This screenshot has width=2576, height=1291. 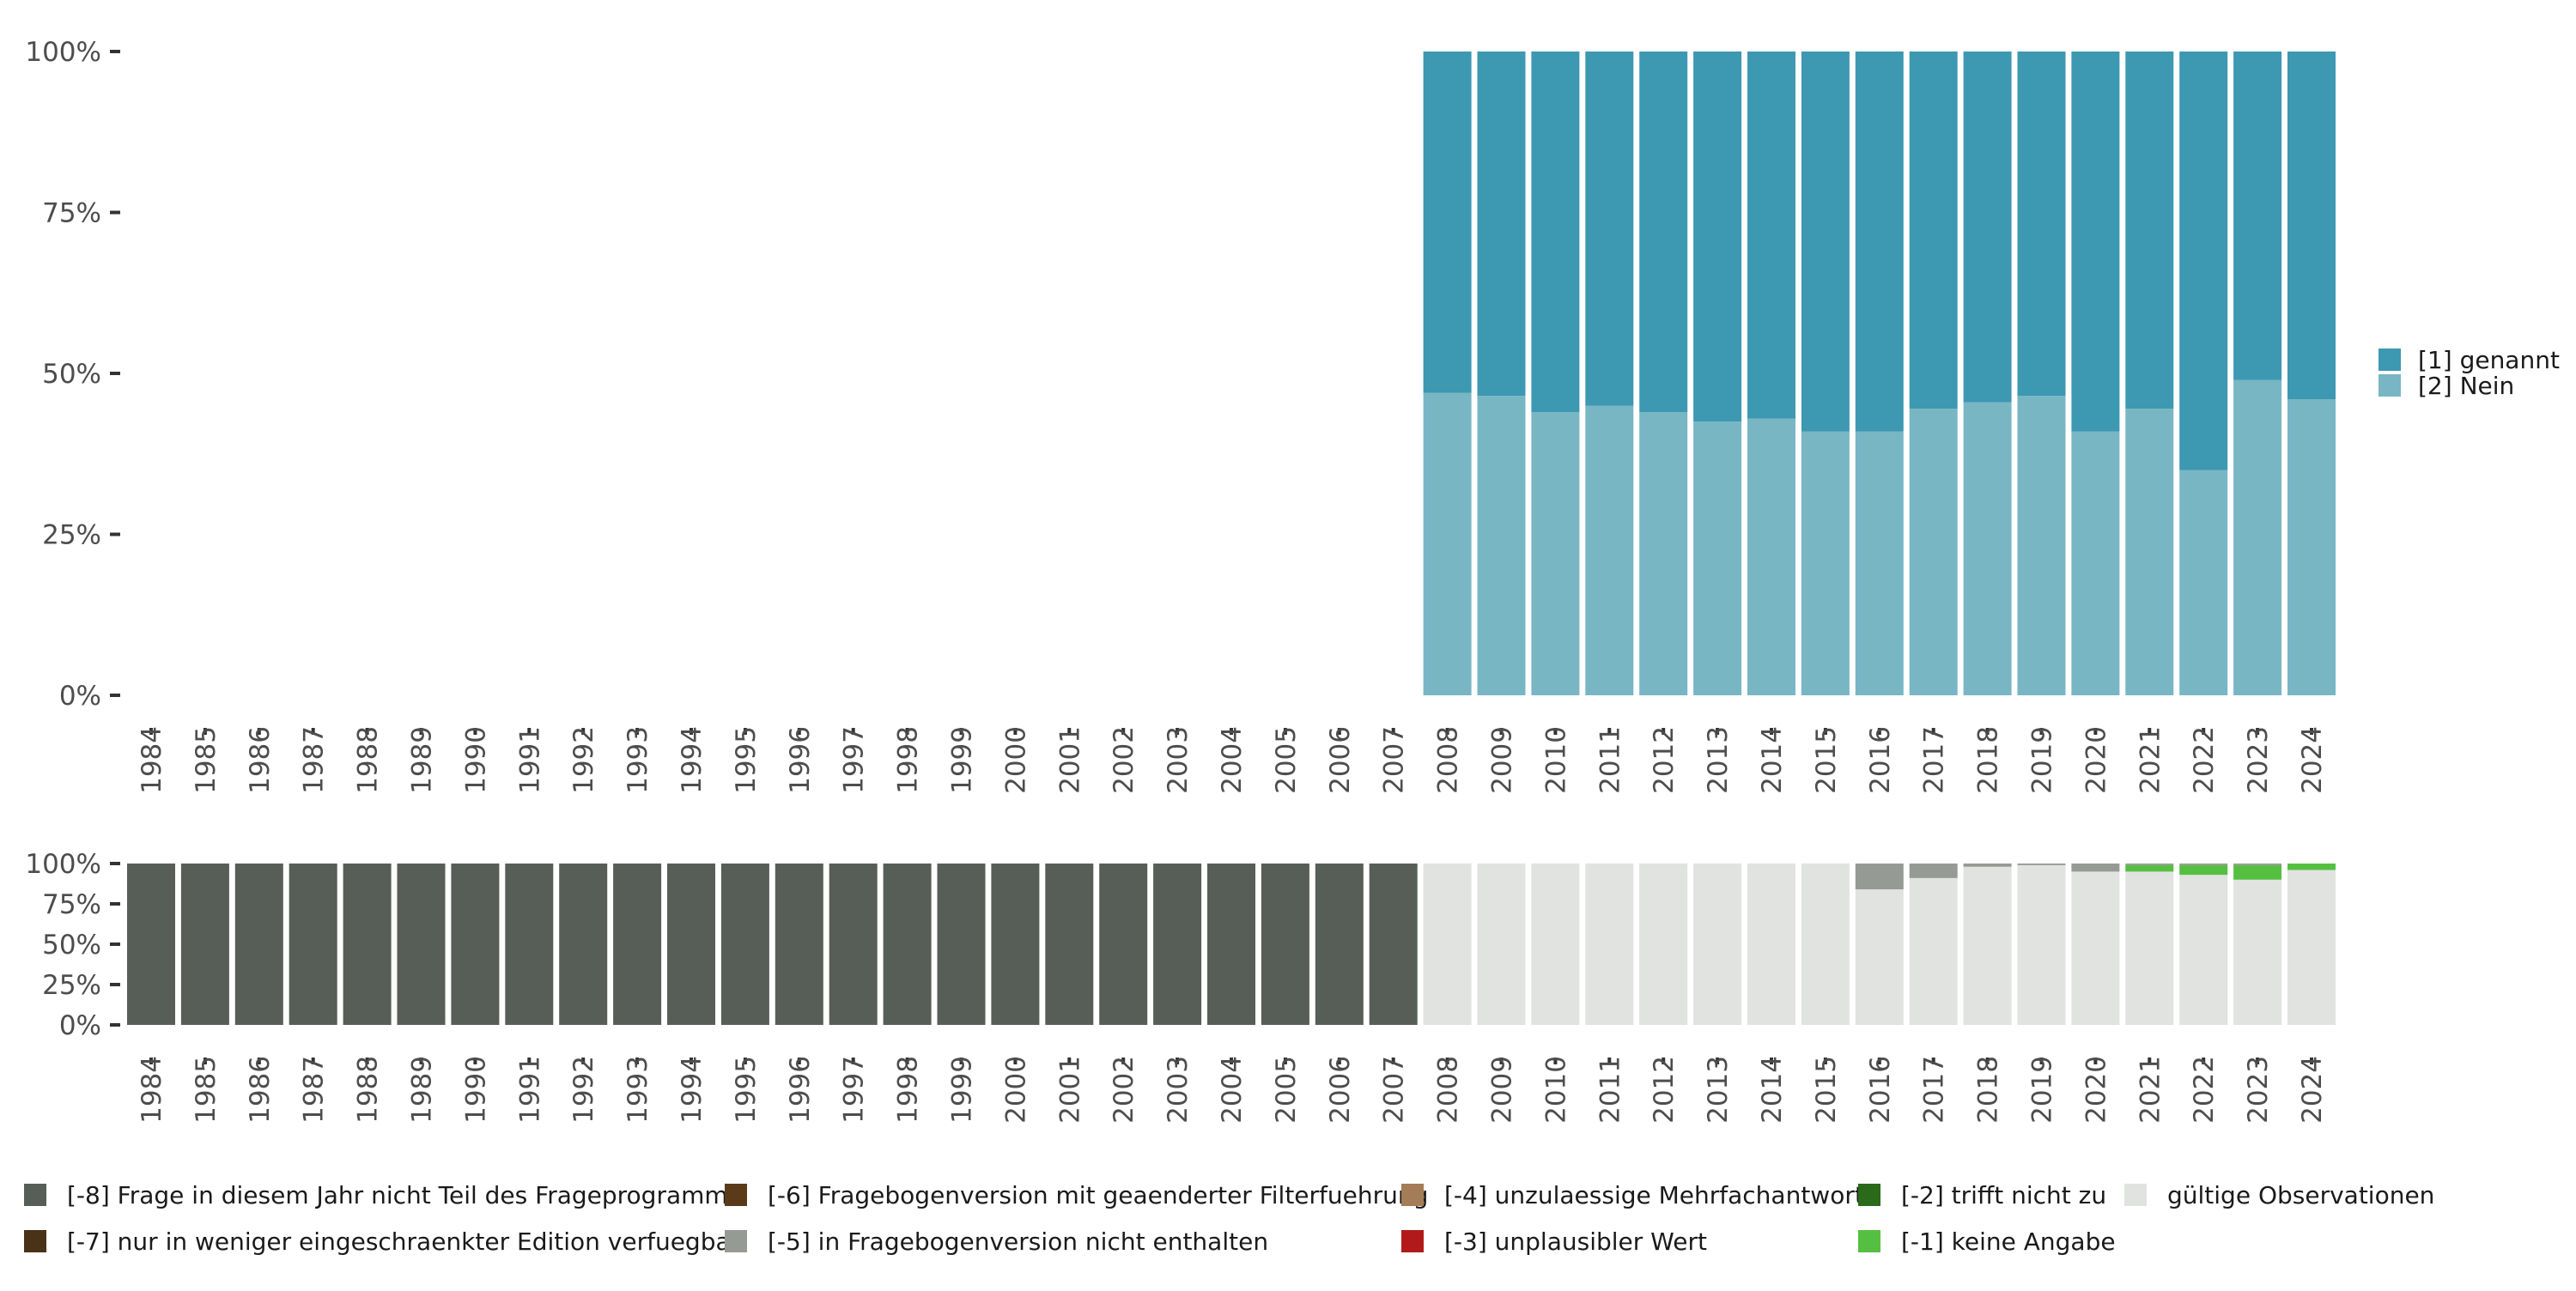 What do you see at coordinates (1341, 1090) in the screenshot?
I see `x-tick-label: 2006` at bounding box center [1341, 1090].